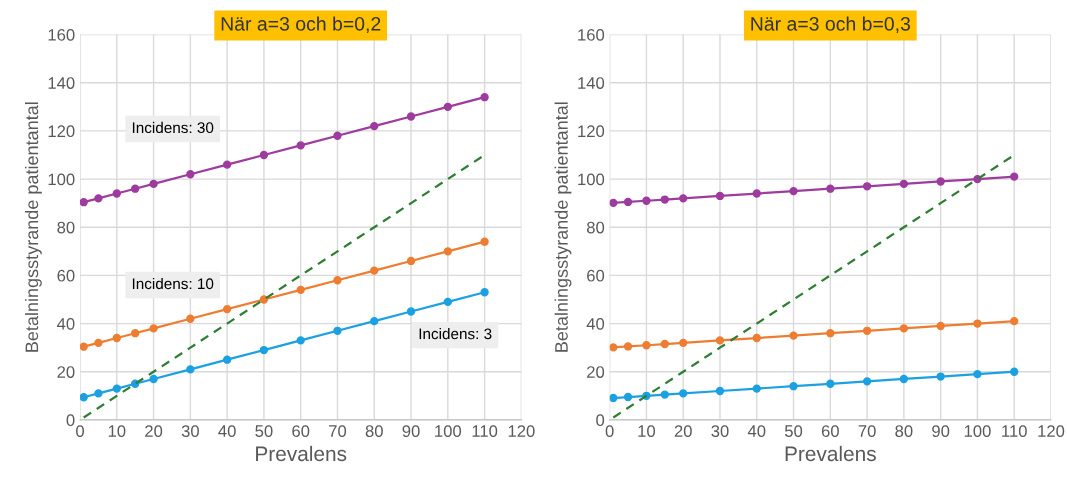  What do you see at coordinates (66, 227) in the screenshot?
I see `y-tick-label: 80` at bounding box center [66, 227].